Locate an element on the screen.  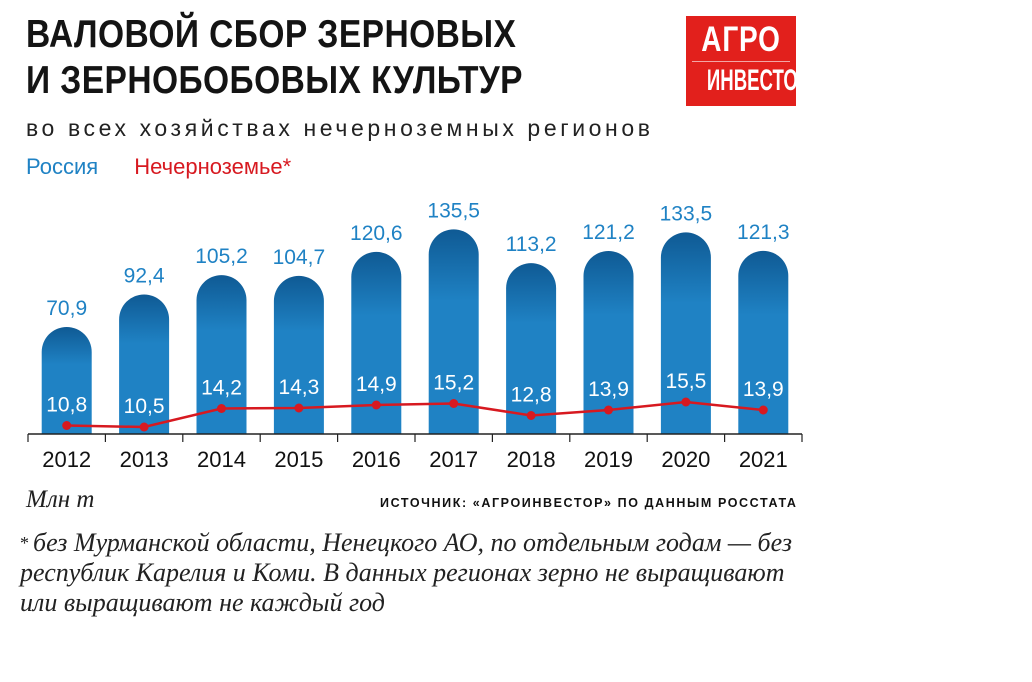
x-tick-label-2019: 2019 is located at coordinates (608, 459).